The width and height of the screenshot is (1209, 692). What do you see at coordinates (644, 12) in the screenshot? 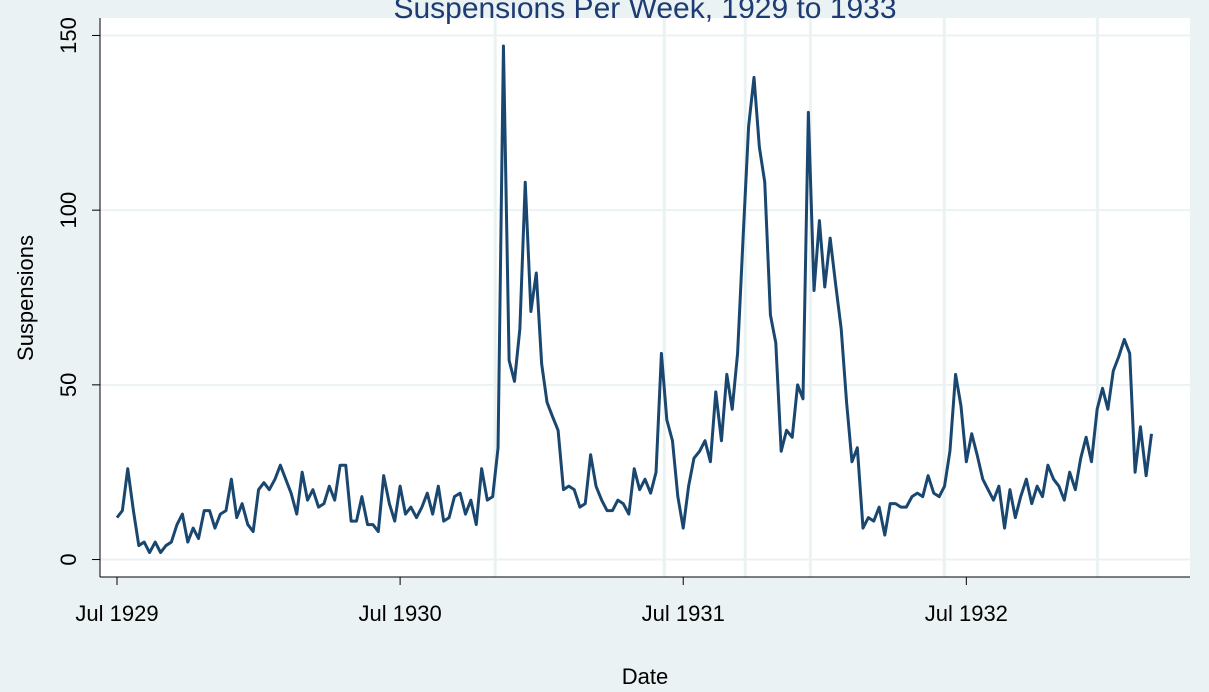
I see `chart-title: Suspensions Per Week, 1929 to 1933` at bounding box center [644, 12].